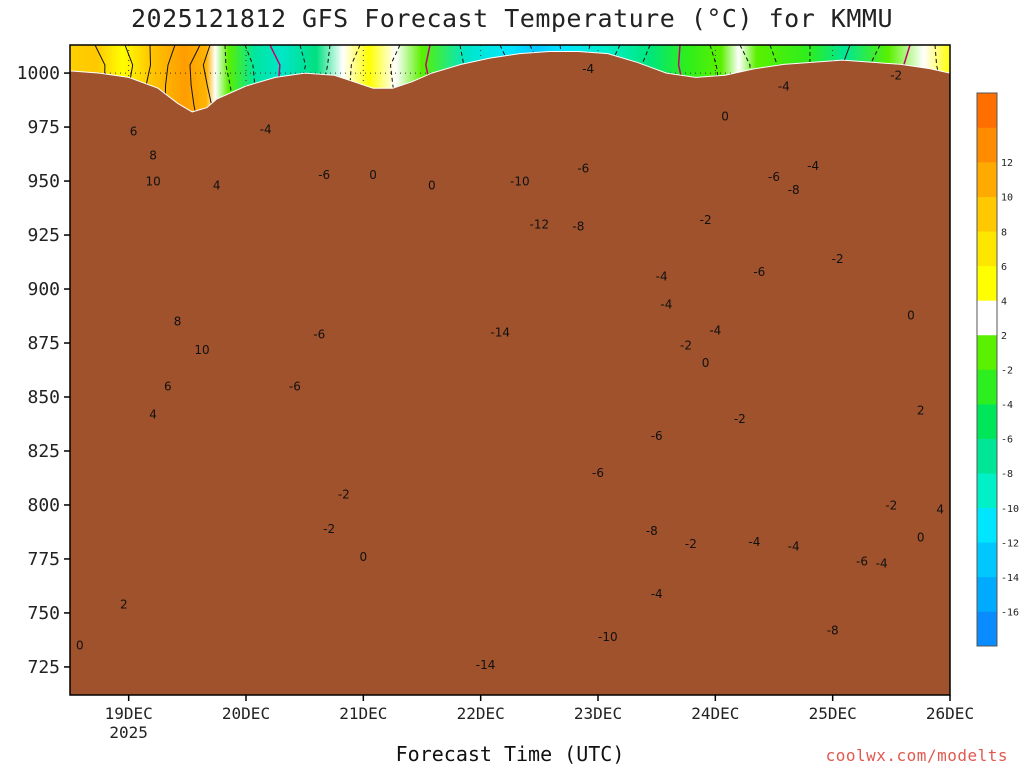  What do you see at coordinates (1004, 336) in the screenshot?
I see `colorbar-label-2: 2` at bounding box center [1004, 336].